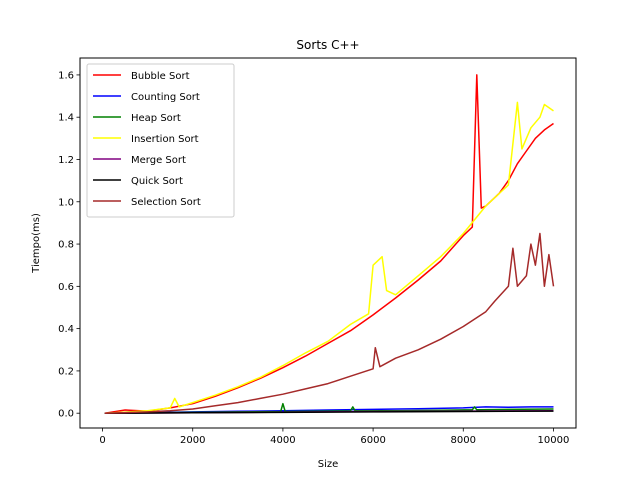  Describe the element at coordinates (66, 75) in the screenshot. I see `y-tick-label: 1.6` at that location.